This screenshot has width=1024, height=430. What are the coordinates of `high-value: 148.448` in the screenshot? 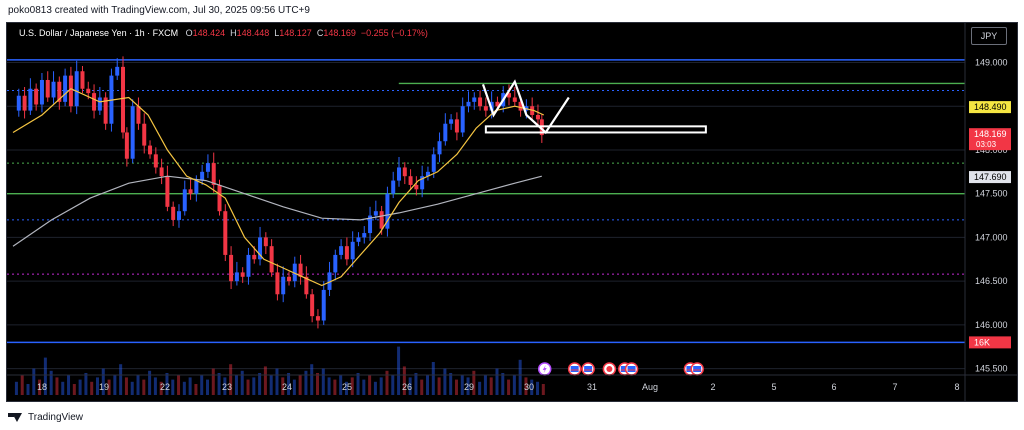 It's located at (253, 33).